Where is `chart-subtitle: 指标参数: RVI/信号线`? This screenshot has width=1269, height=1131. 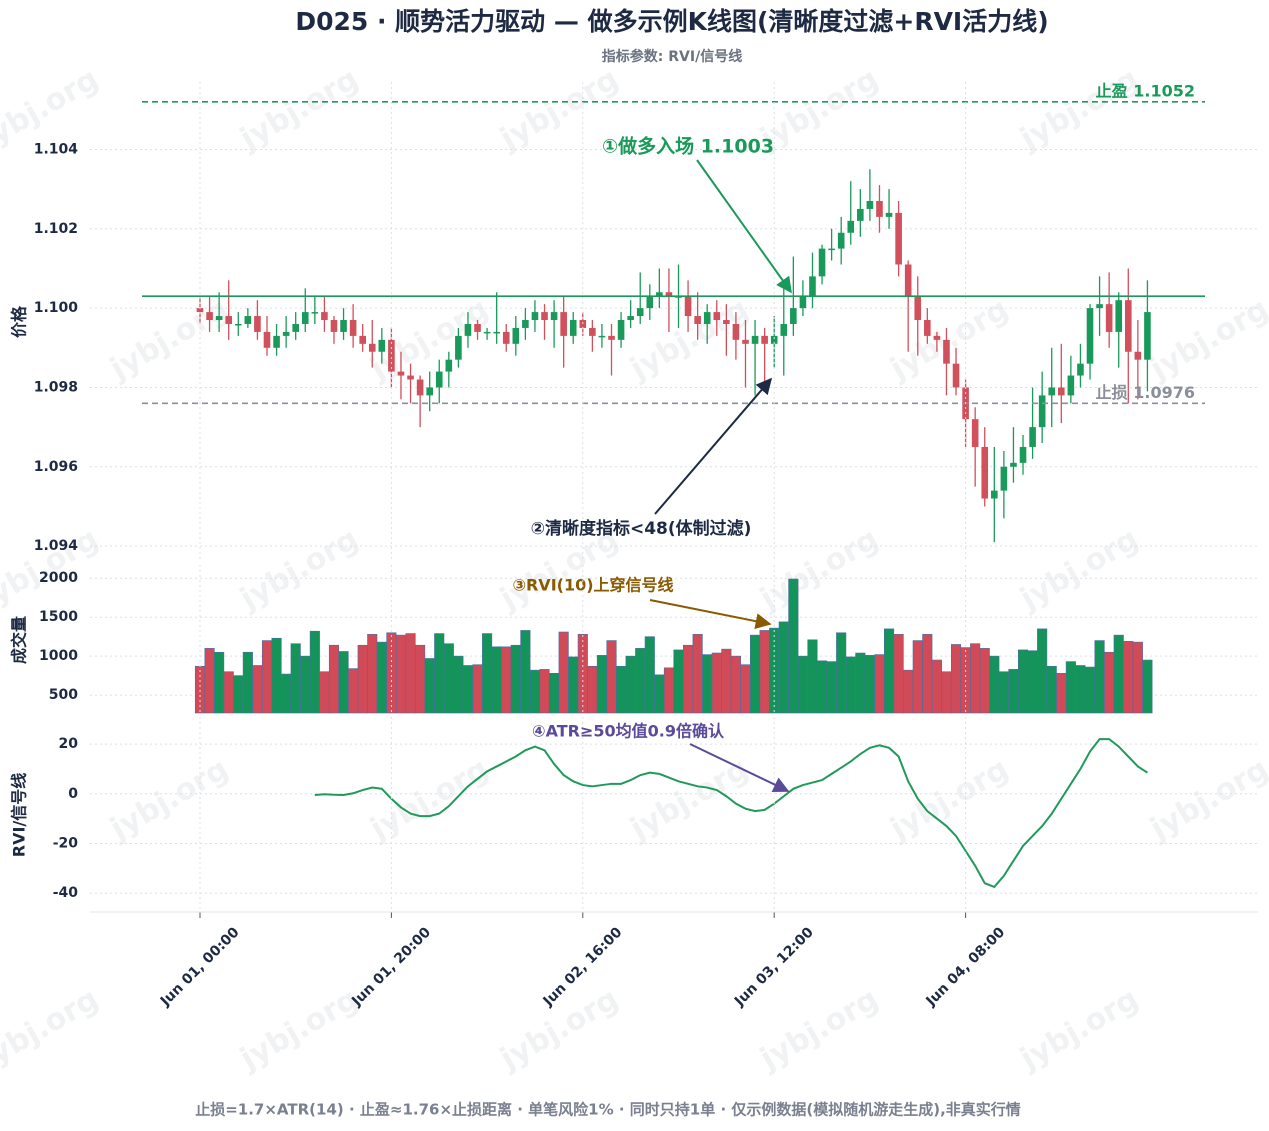
chart-subtitle: 指标参数: RVI/信号线 is located at coordinates (672, 56).